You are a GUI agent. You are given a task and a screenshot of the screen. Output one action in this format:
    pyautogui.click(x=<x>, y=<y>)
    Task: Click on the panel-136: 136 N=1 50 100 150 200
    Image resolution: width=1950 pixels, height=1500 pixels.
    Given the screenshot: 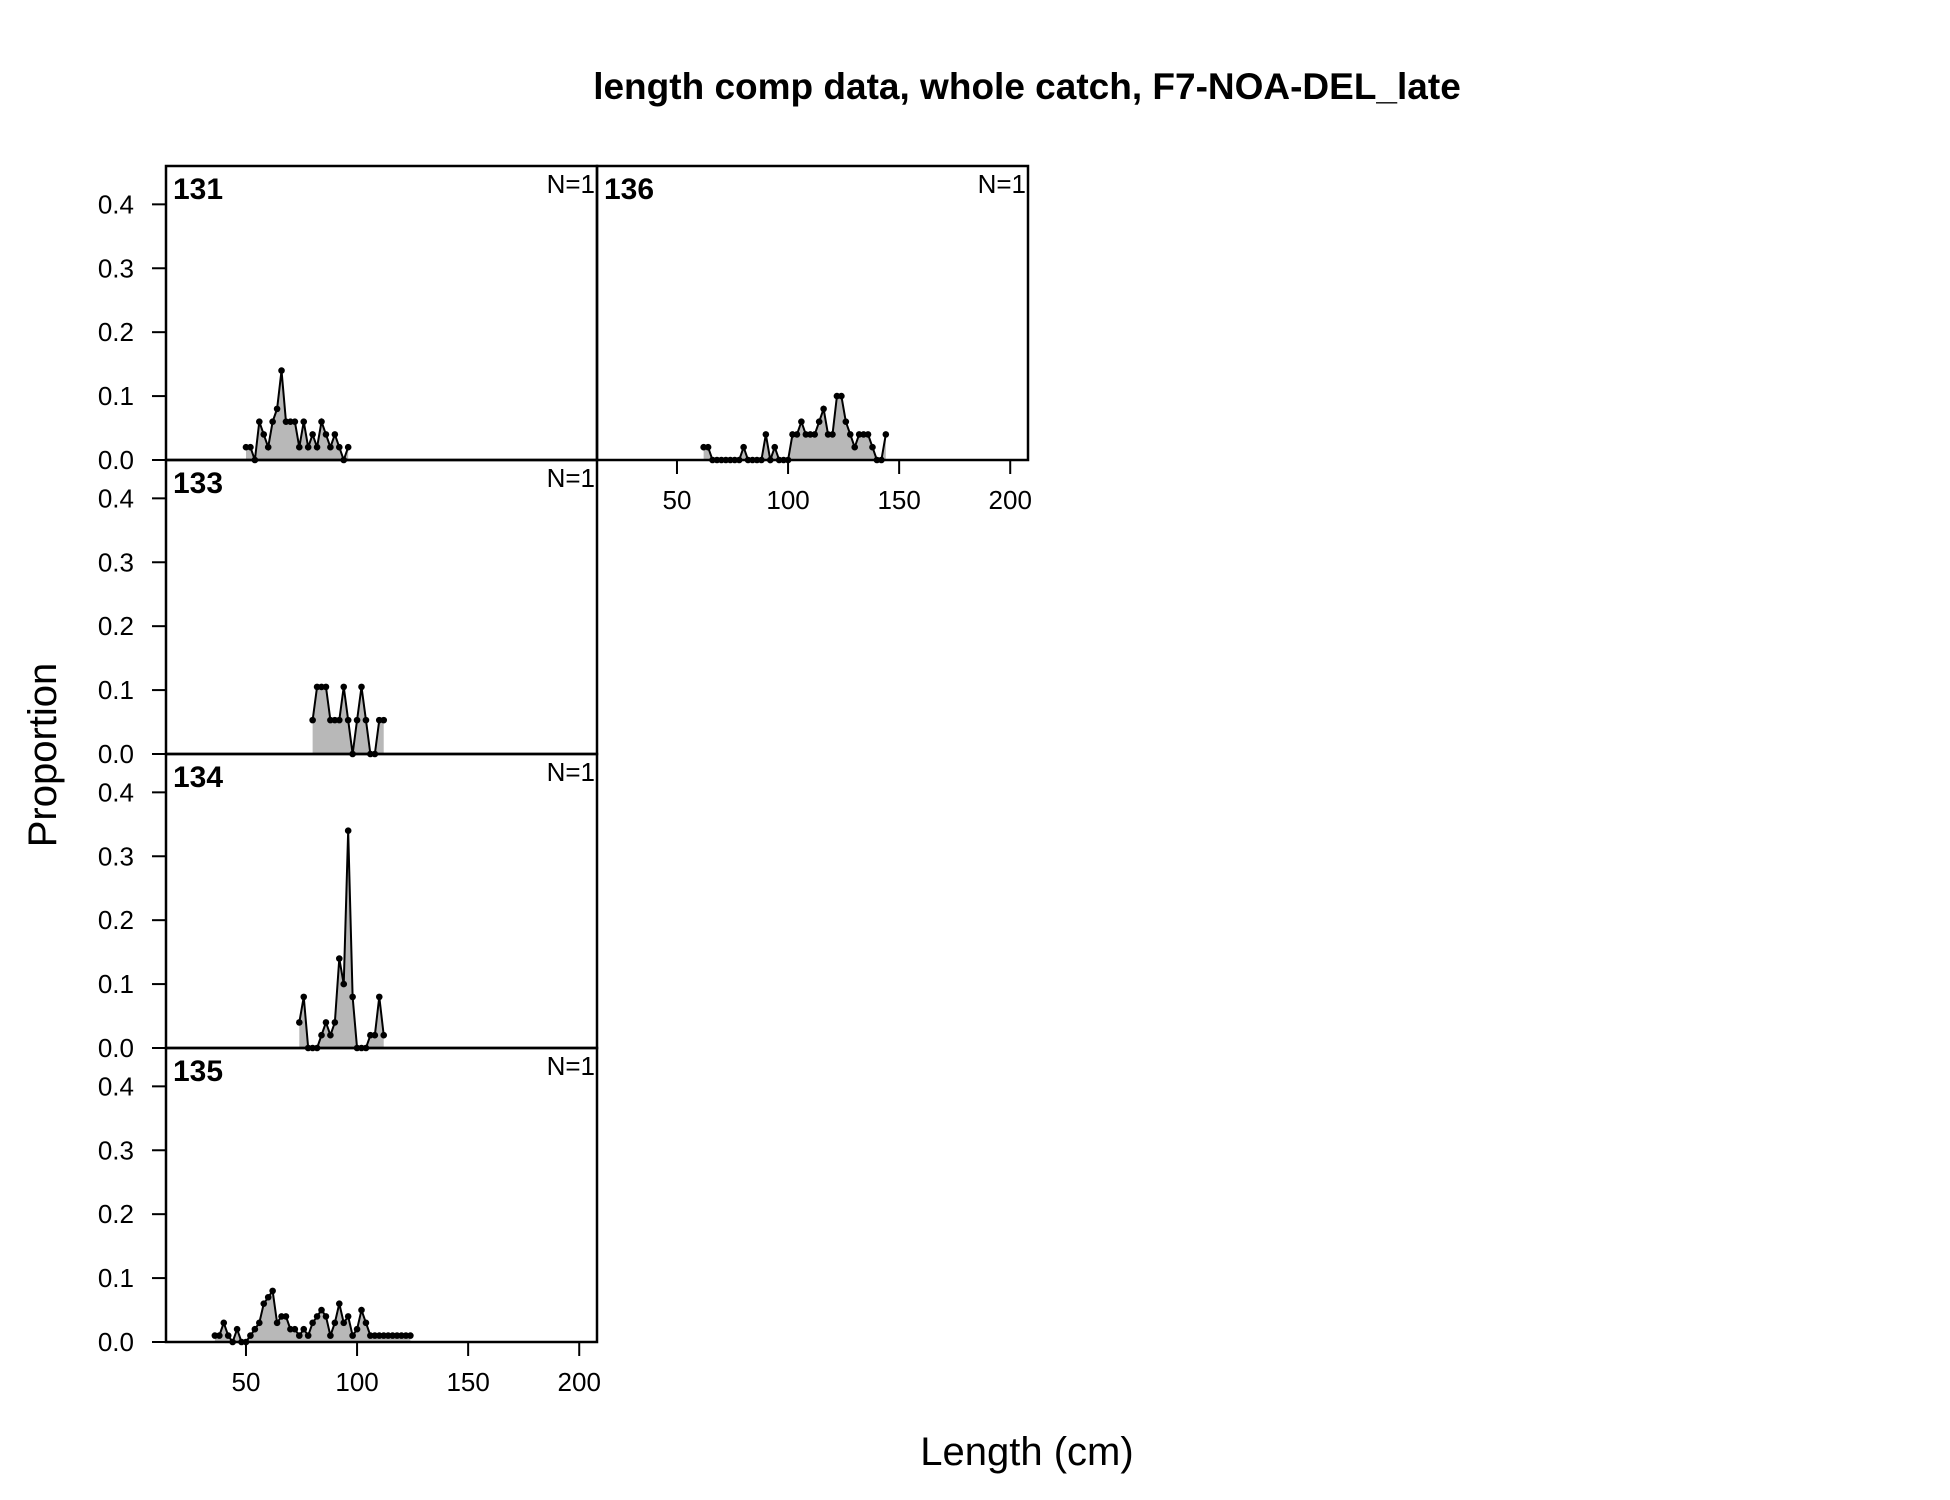 What is the action you would take?
    pyautogui.click(x=813, y=339)
    